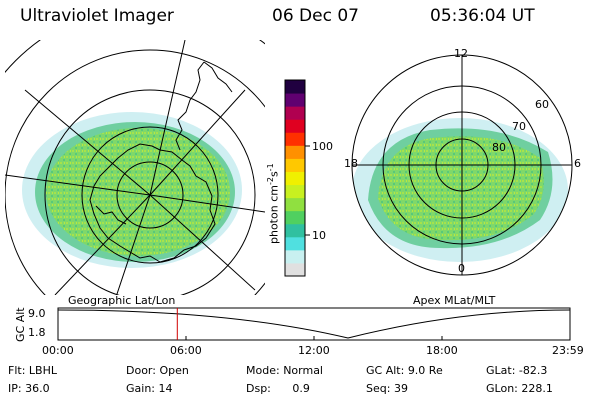 The image size is (600, 400). Describe the element at coordinates (461, 268) in the screenshot. I see `mlt-label-0: 0` at that location.